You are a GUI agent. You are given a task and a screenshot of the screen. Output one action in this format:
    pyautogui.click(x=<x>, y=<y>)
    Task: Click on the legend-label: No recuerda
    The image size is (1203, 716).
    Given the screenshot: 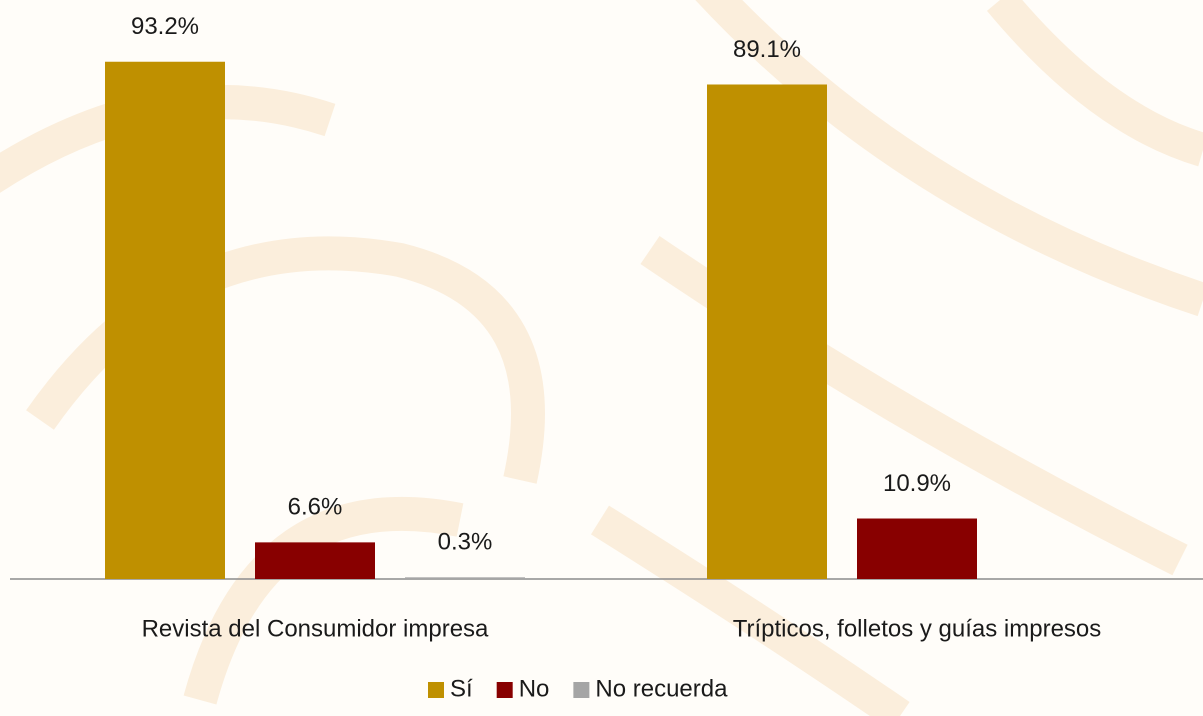 What is the action you would take?
    pyautogui.click(x=661, y=688)
    